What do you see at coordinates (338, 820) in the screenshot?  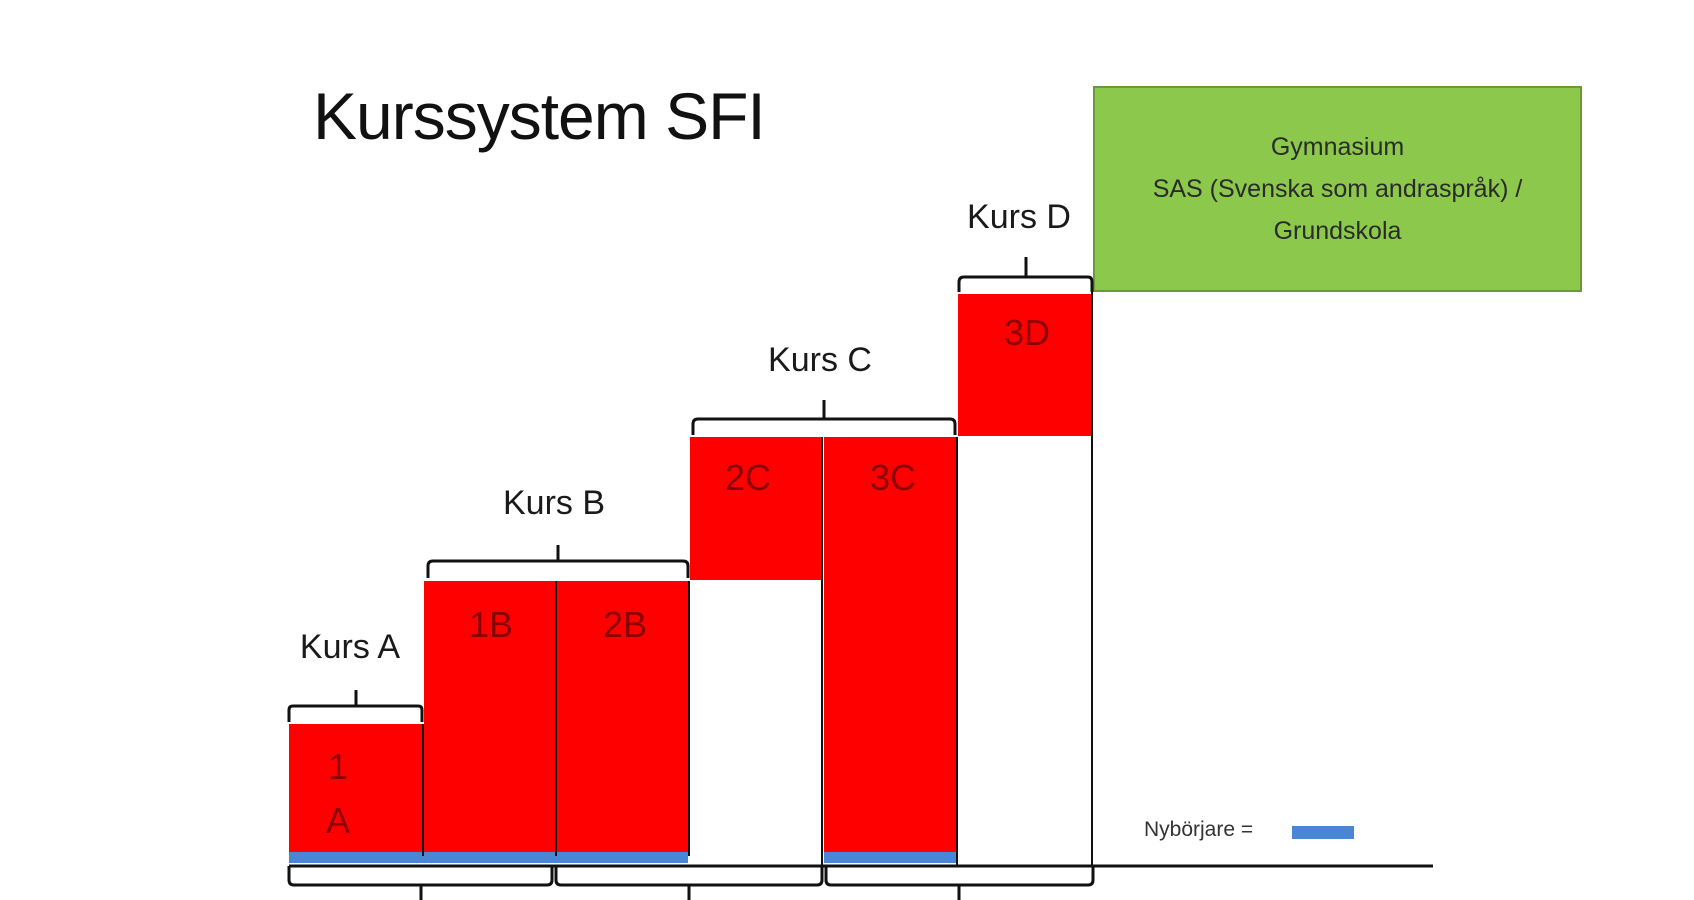 I see `block-1a-label-line2: A` at bounding box center [338, 820].